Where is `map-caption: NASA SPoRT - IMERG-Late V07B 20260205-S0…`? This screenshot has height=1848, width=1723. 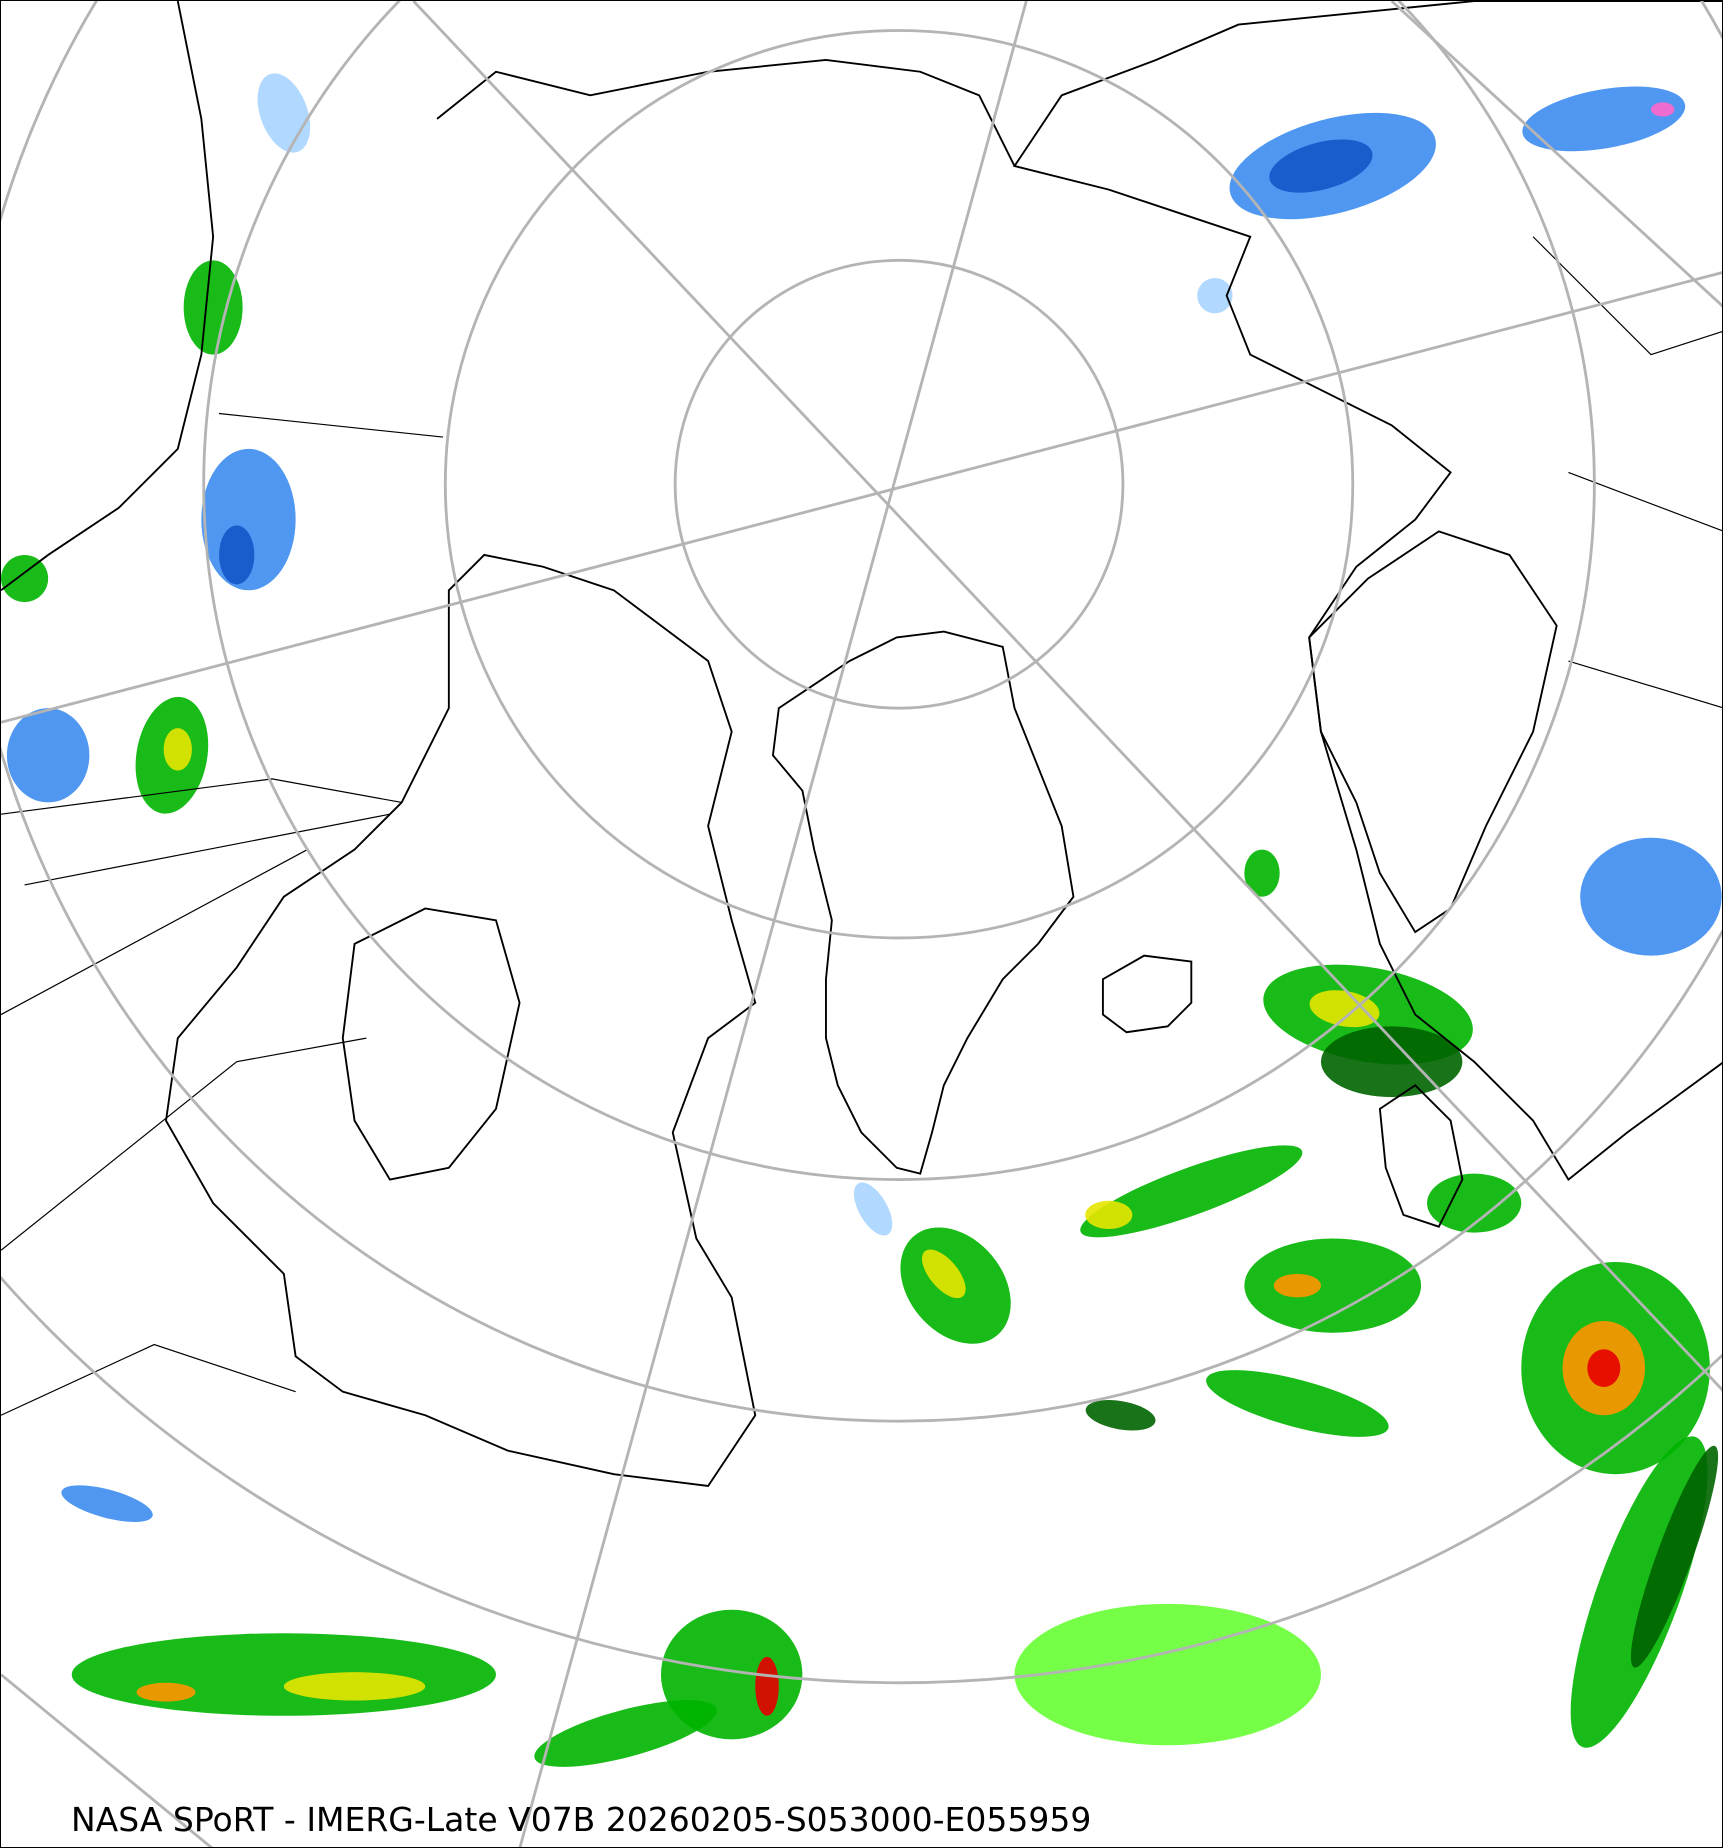
map-caption: NASA SPoRT - IMERG-Late V07B 20260205-S0… is located at coordinates (581, 1819).